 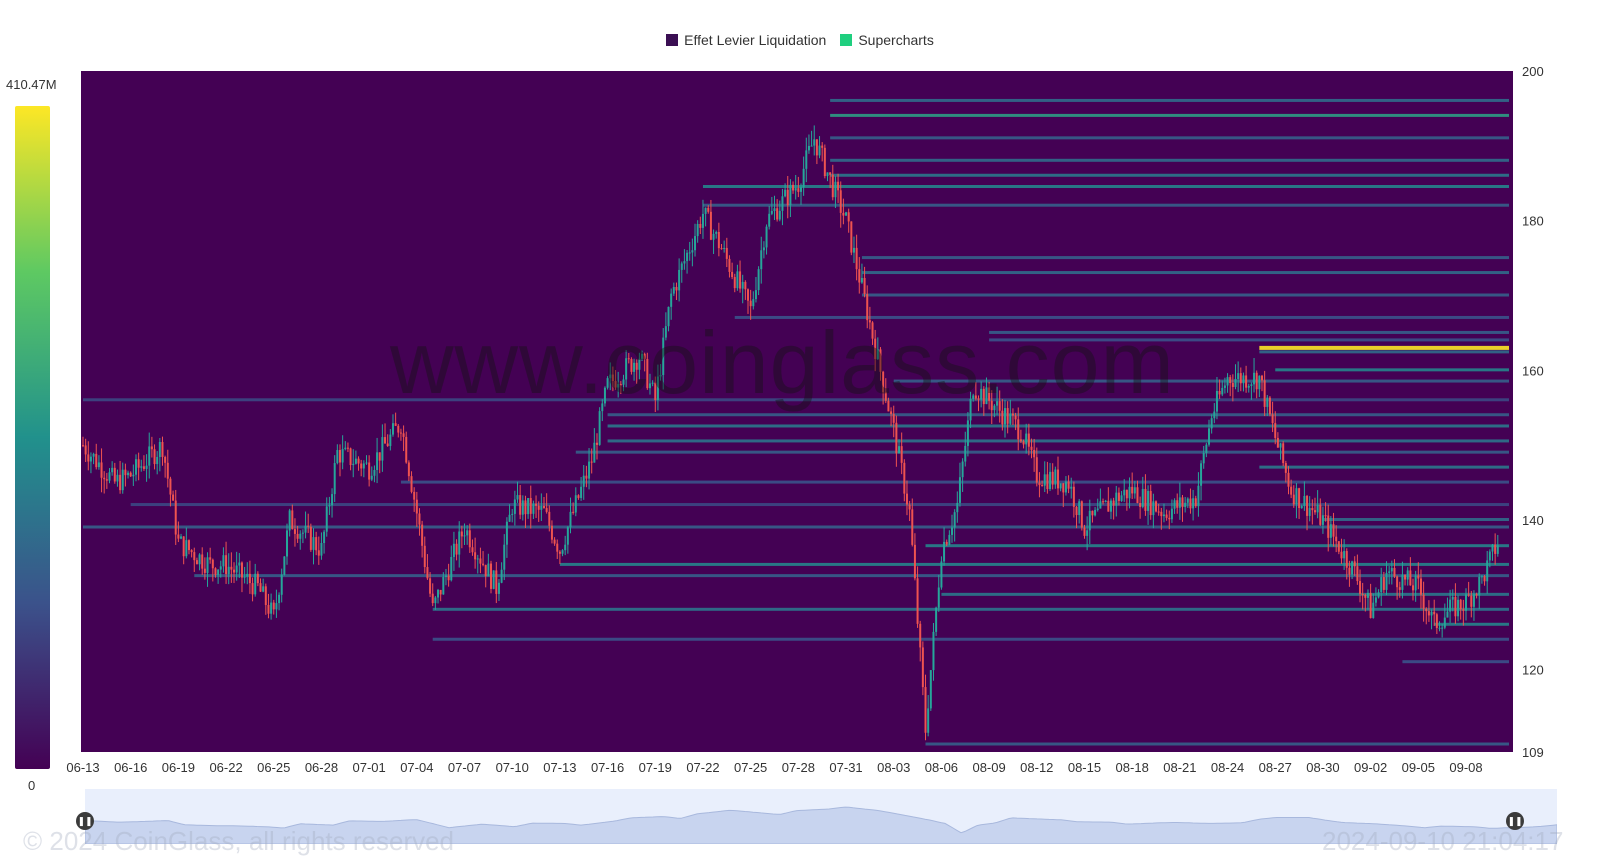 I want to click on range-navigator, so click(x=821, y=817).